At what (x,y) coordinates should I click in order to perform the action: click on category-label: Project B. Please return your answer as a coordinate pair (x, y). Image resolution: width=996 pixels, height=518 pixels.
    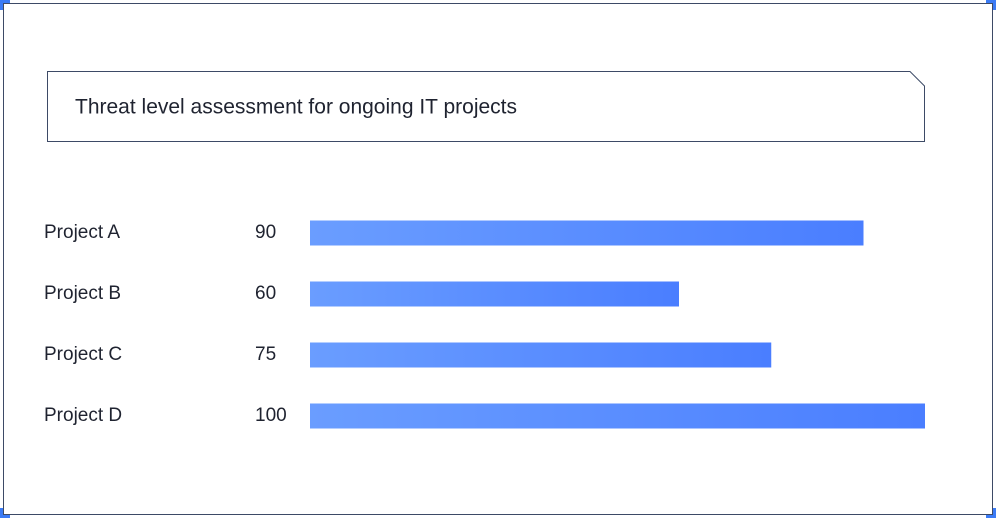
    Looking at the image, I should click on (82, 293).